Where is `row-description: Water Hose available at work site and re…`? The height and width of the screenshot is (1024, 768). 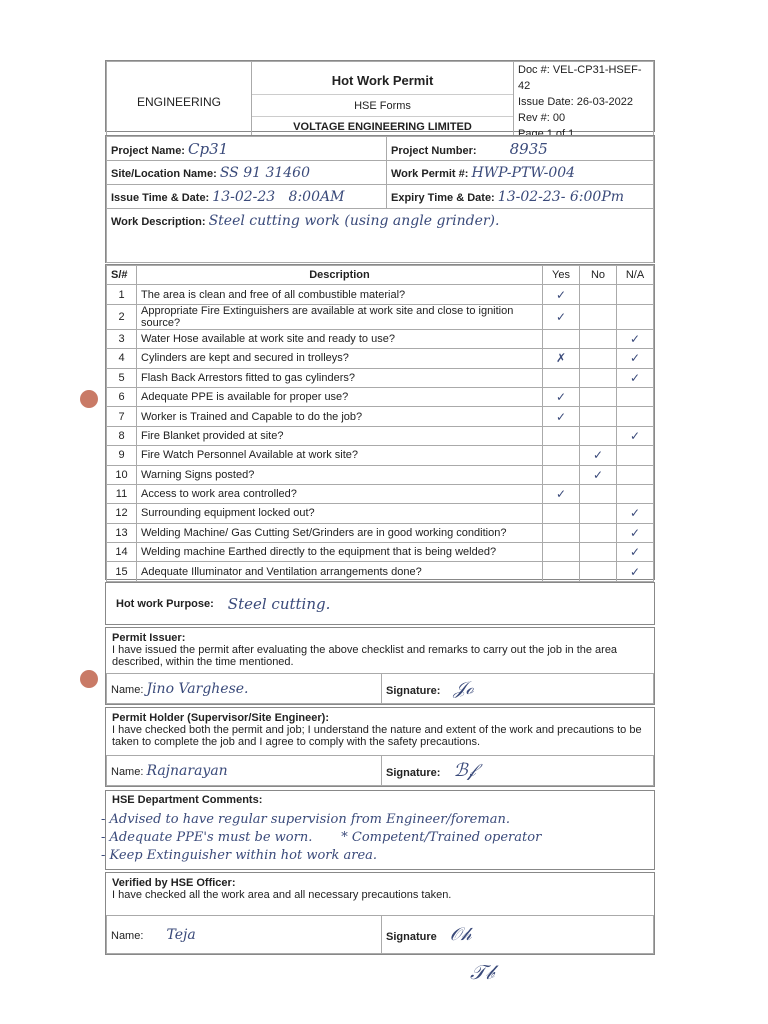
row-description: Water Hose available at work site and re… is located at coordinates (339, 339).